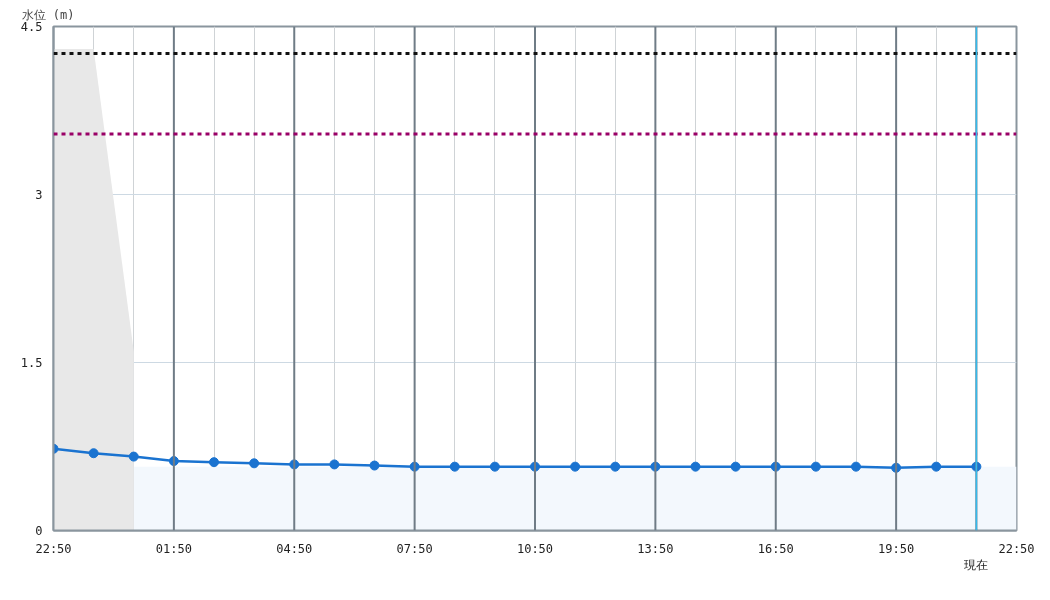 This screenshot has width=1050, height=600. I want to click on y-axis-title: 水位 (m), so click(48, 14).